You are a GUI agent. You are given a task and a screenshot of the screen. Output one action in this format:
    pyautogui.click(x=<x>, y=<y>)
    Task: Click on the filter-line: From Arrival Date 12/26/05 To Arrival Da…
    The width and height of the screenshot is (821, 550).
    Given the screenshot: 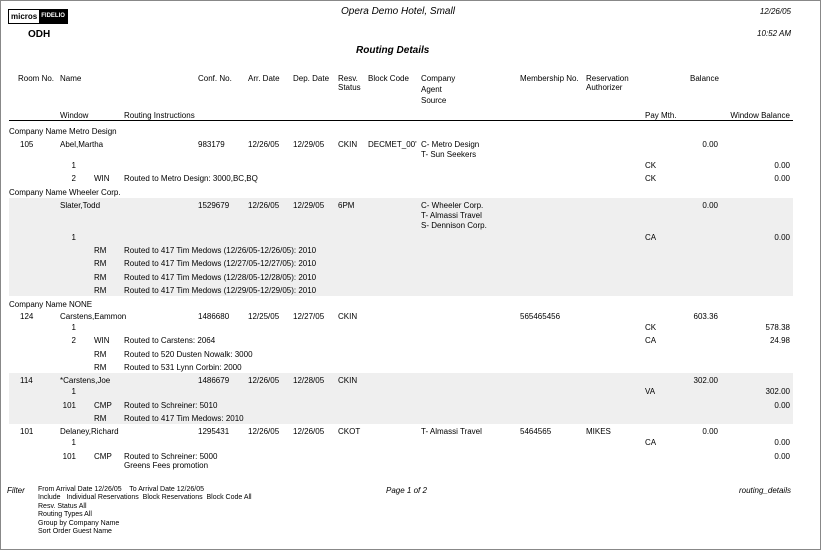 What is the action you would take?
    pyautogui.click(x=121, y=489)
    